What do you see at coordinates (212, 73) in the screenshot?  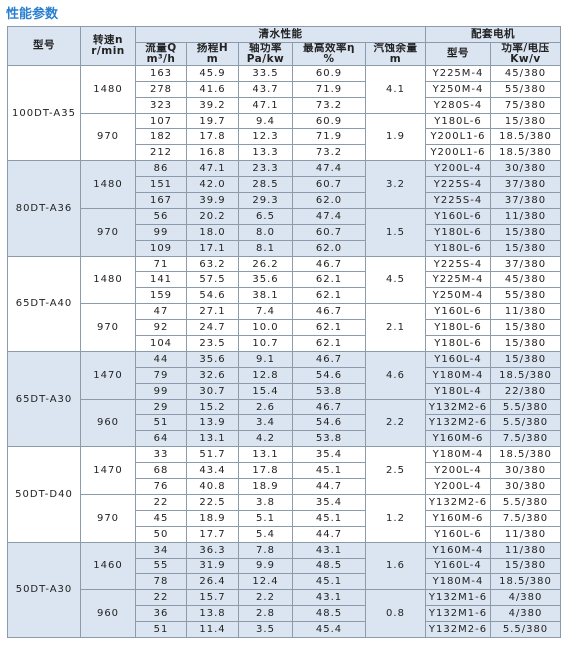 I see `value-cell: 45.9` at bounding box center [212, 73].